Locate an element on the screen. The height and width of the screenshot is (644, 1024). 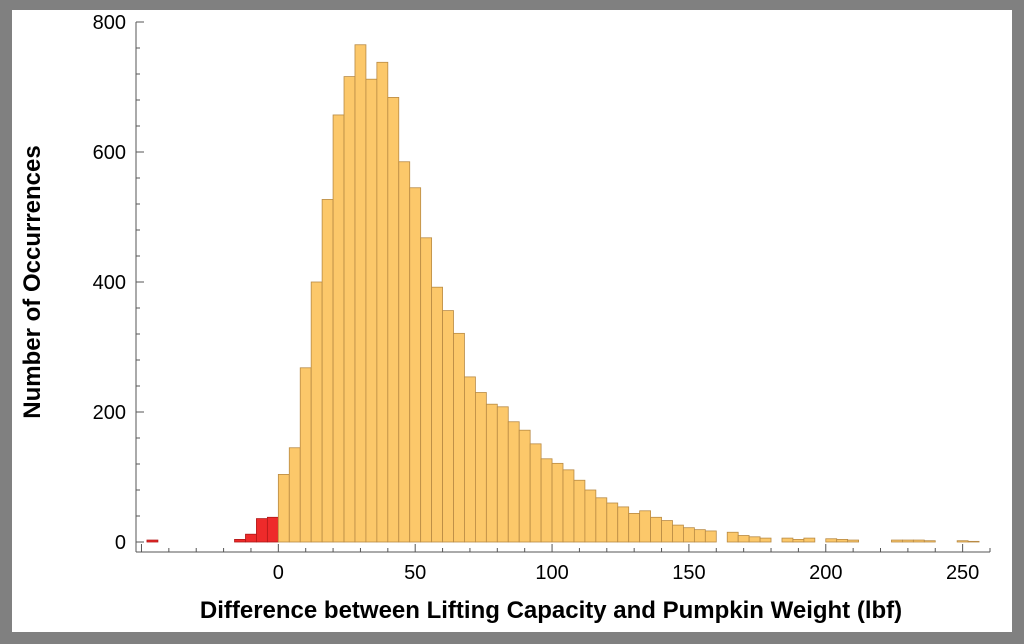
x-tick-label: 250 is located at coordinates (962, 573).